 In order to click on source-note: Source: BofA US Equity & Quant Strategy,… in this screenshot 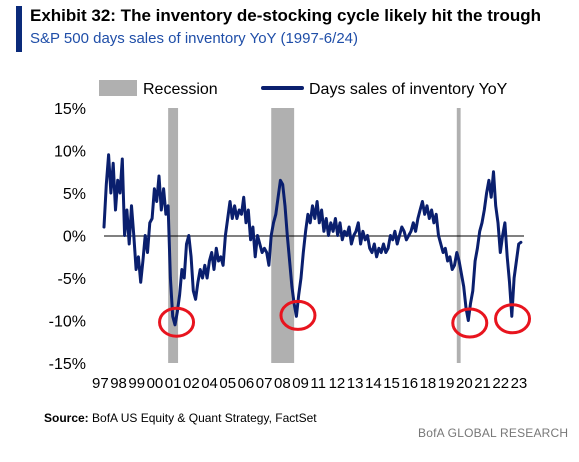, I will do `click(180, 418)`.